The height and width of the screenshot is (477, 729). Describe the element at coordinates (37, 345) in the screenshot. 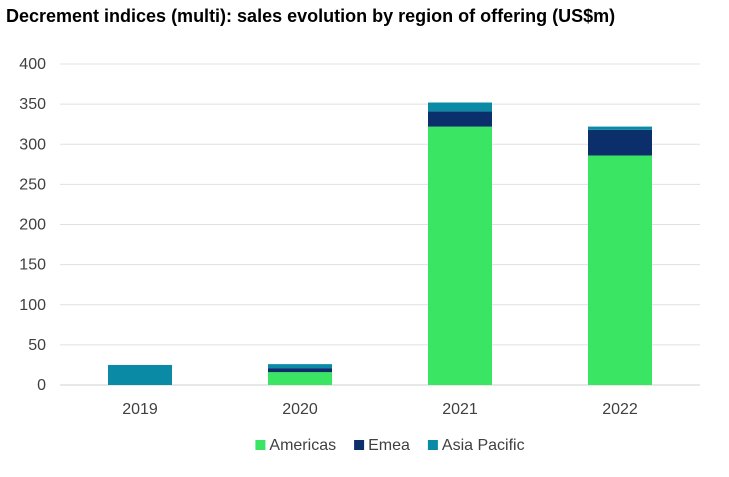

I see `y-tick-label: 50` at that location.